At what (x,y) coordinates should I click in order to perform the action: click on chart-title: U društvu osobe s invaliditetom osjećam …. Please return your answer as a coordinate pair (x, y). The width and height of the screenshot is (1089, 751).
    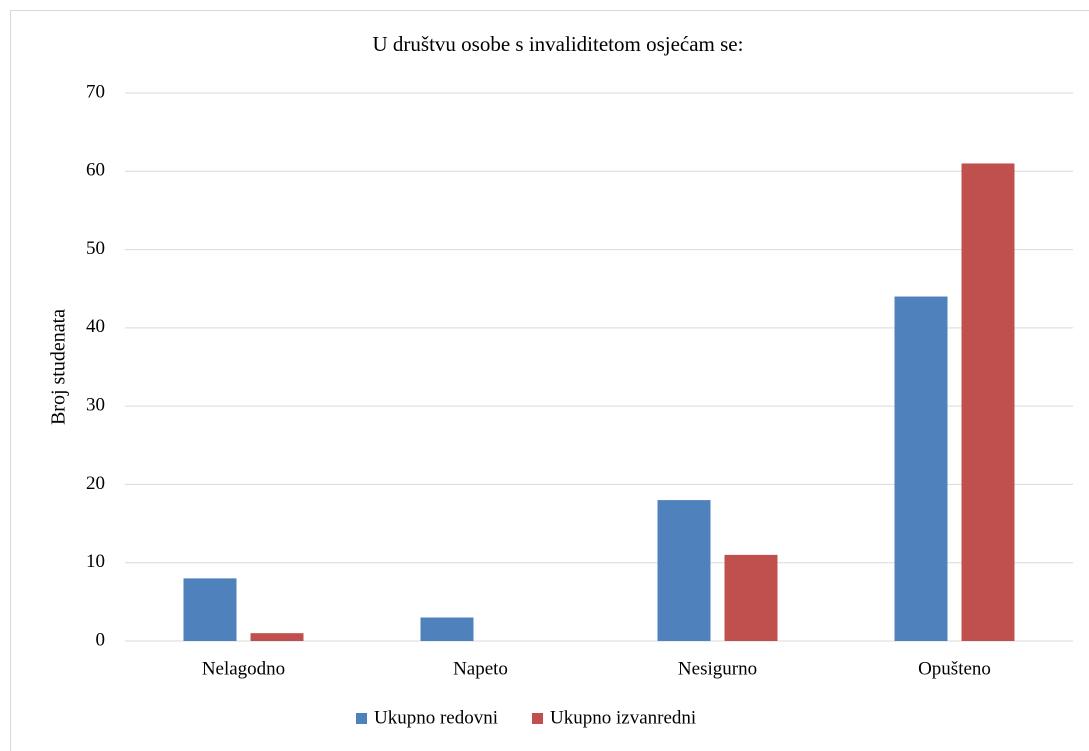
    Looking at the image, I should click on (558, 44).